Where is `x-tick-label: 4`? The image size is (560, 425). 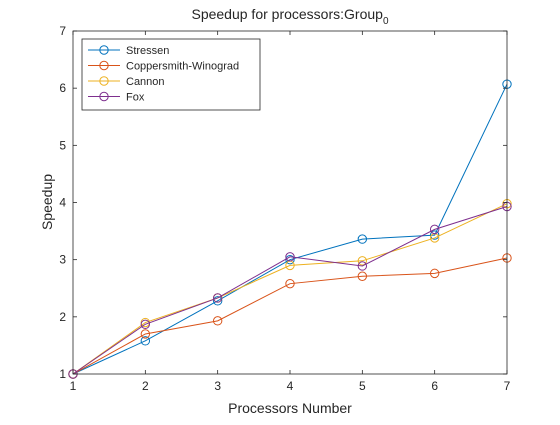
x-tick-label: 4 is located at coordinates (290, 386).